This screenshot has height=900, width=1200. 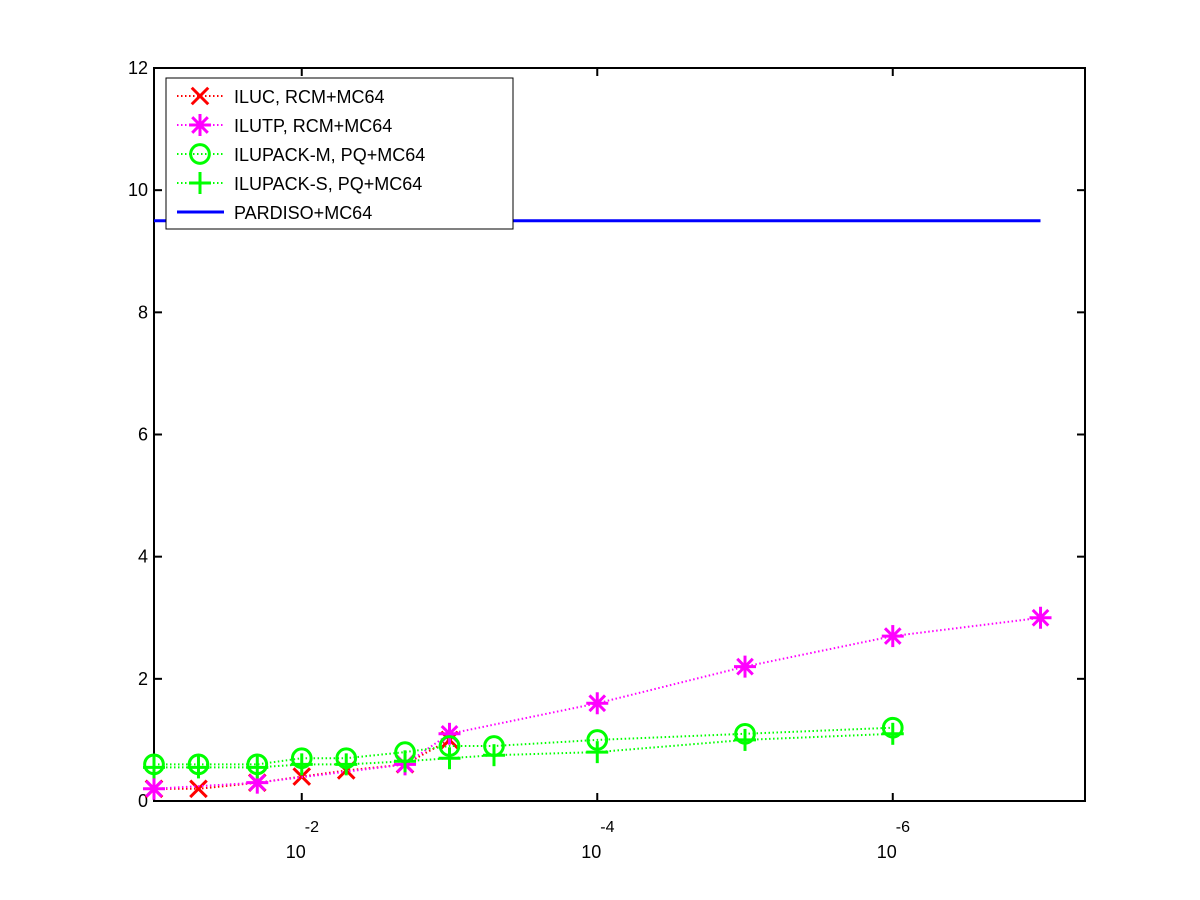 What do you see at coordinates (309, 97) in the screenshot?
I see `legend-label: ILUC, RCM+MC64` at bounding box center [309, 97].